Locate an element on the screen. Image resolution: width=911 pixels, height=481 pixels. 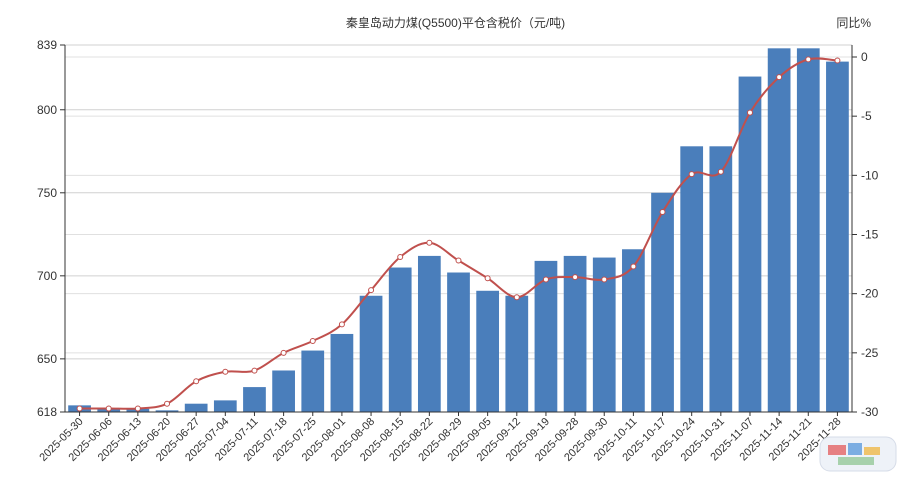
y2-tick-label: -20 is located at coordinates (870, 294).